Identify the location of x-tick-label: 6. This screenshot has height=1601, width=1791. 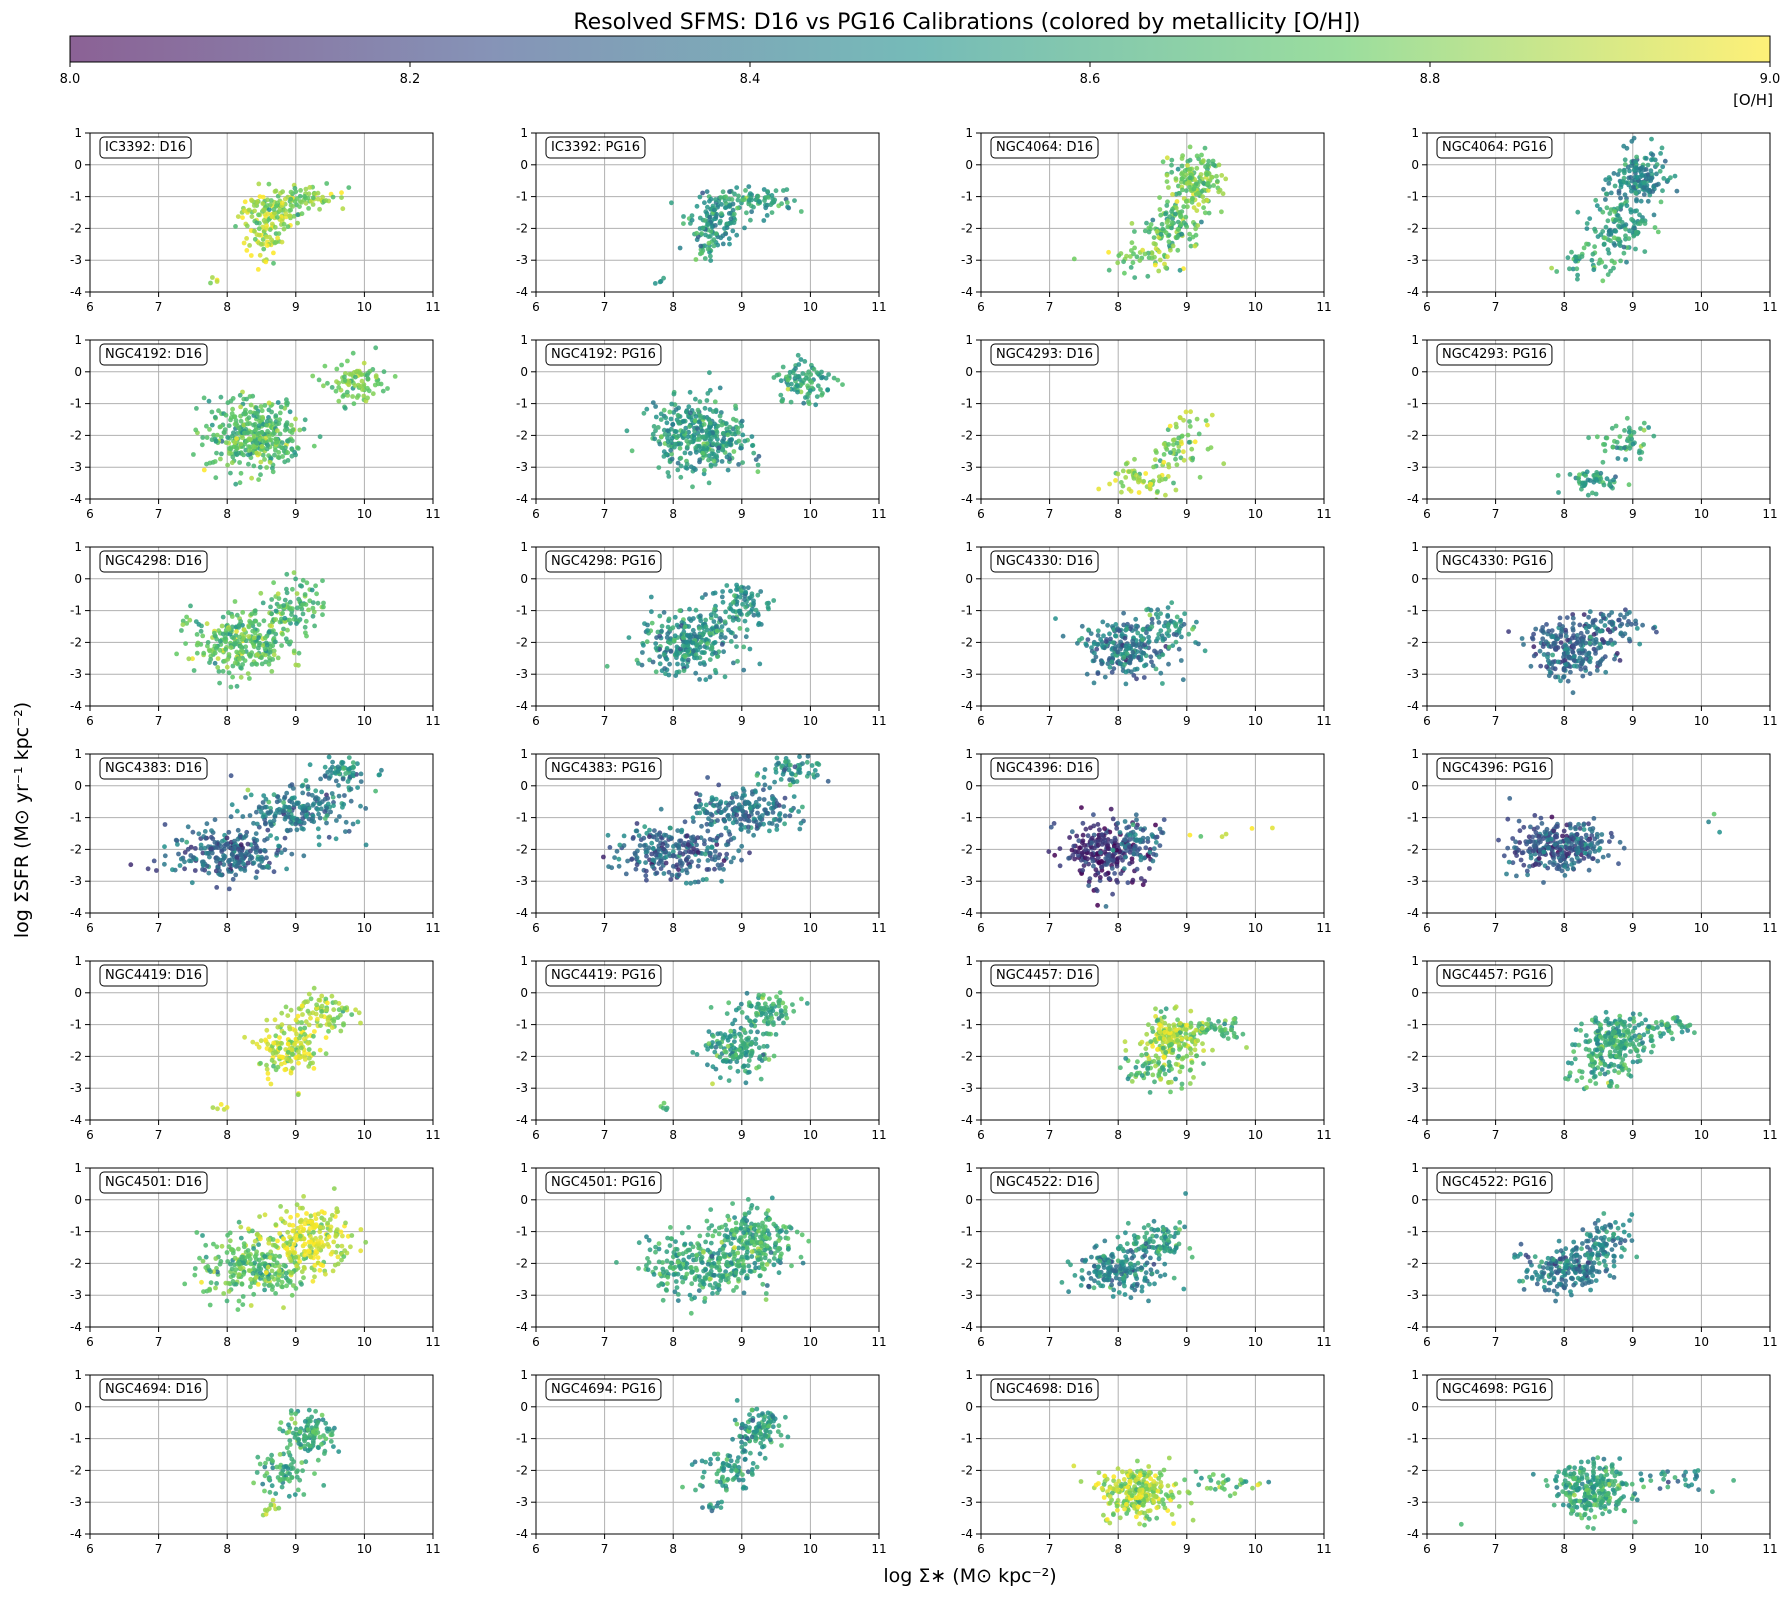
(1427, 307).